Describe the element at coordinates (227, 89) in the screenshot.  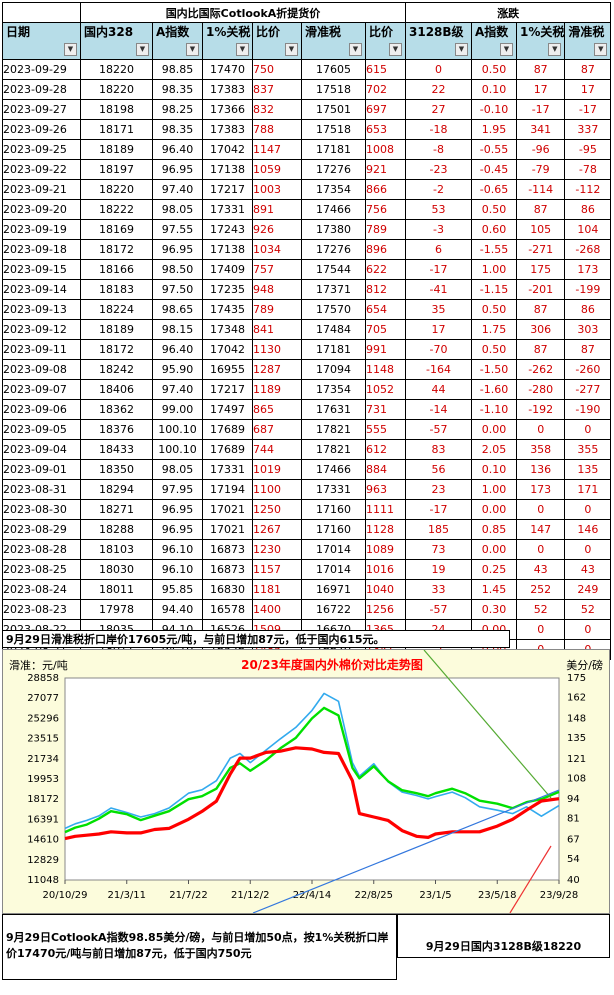
I see `col-1pct-tariff-cell: 17383` at that location.